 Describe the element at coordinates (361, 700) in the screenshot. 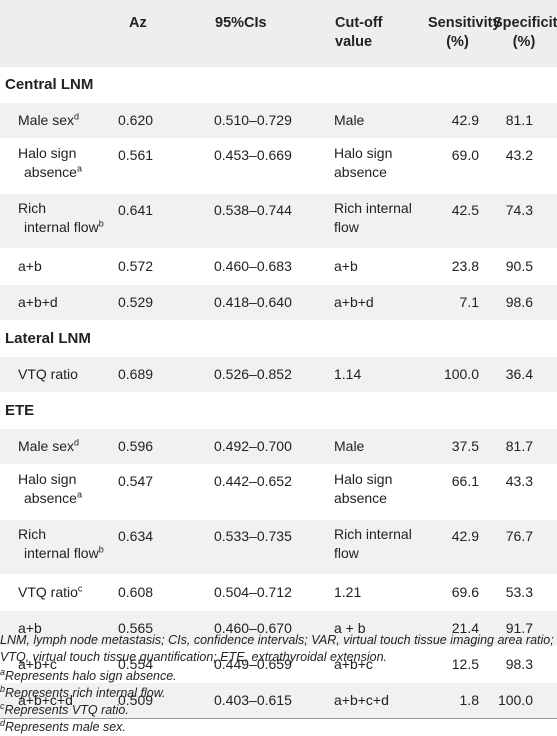

I see `cutoff-value: a+b+c+d` at that location.